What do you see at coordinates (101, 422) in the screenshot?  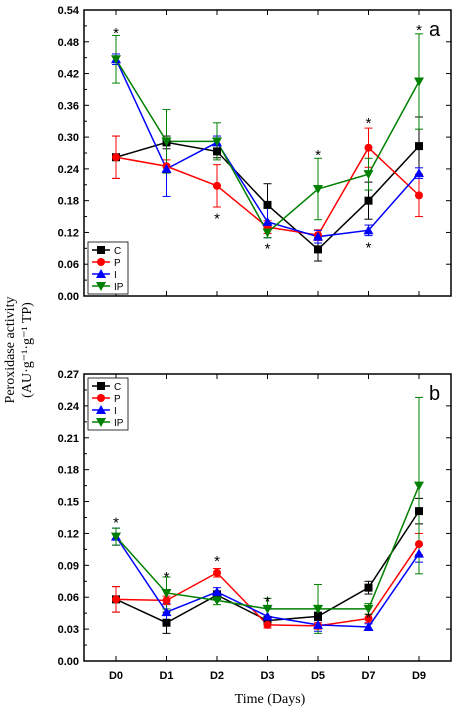 I see `legend-marker-IP` at bounding box center [101, 422].